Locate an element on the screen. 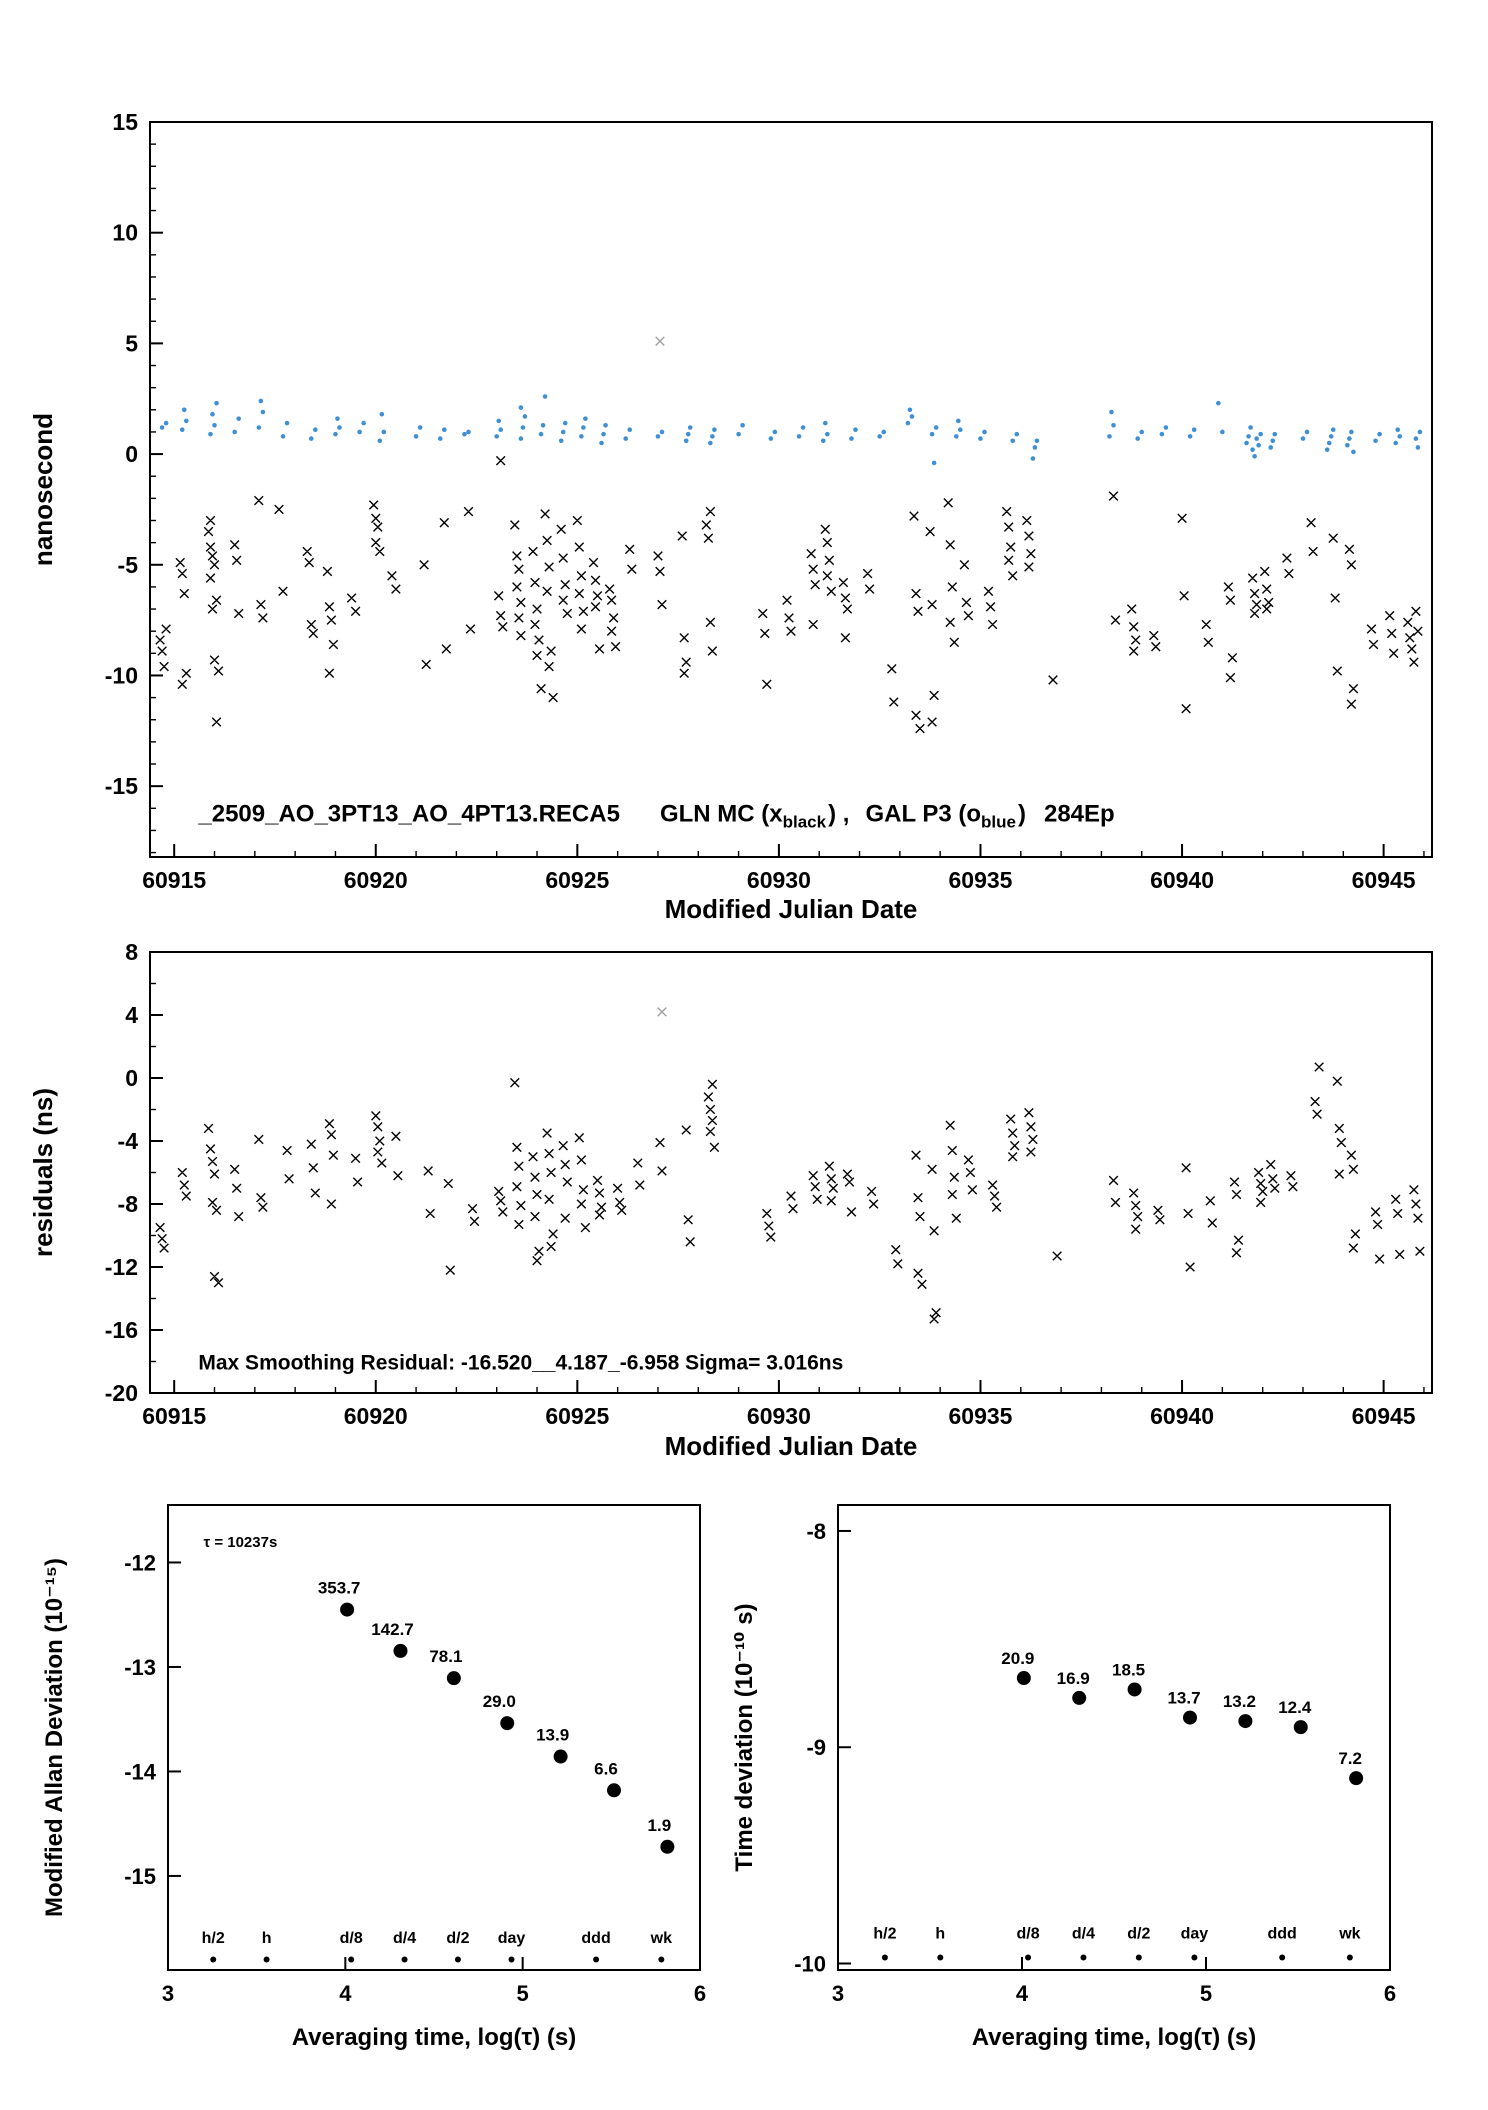  tau-label: wk is located at coordinates (1349, 1934).